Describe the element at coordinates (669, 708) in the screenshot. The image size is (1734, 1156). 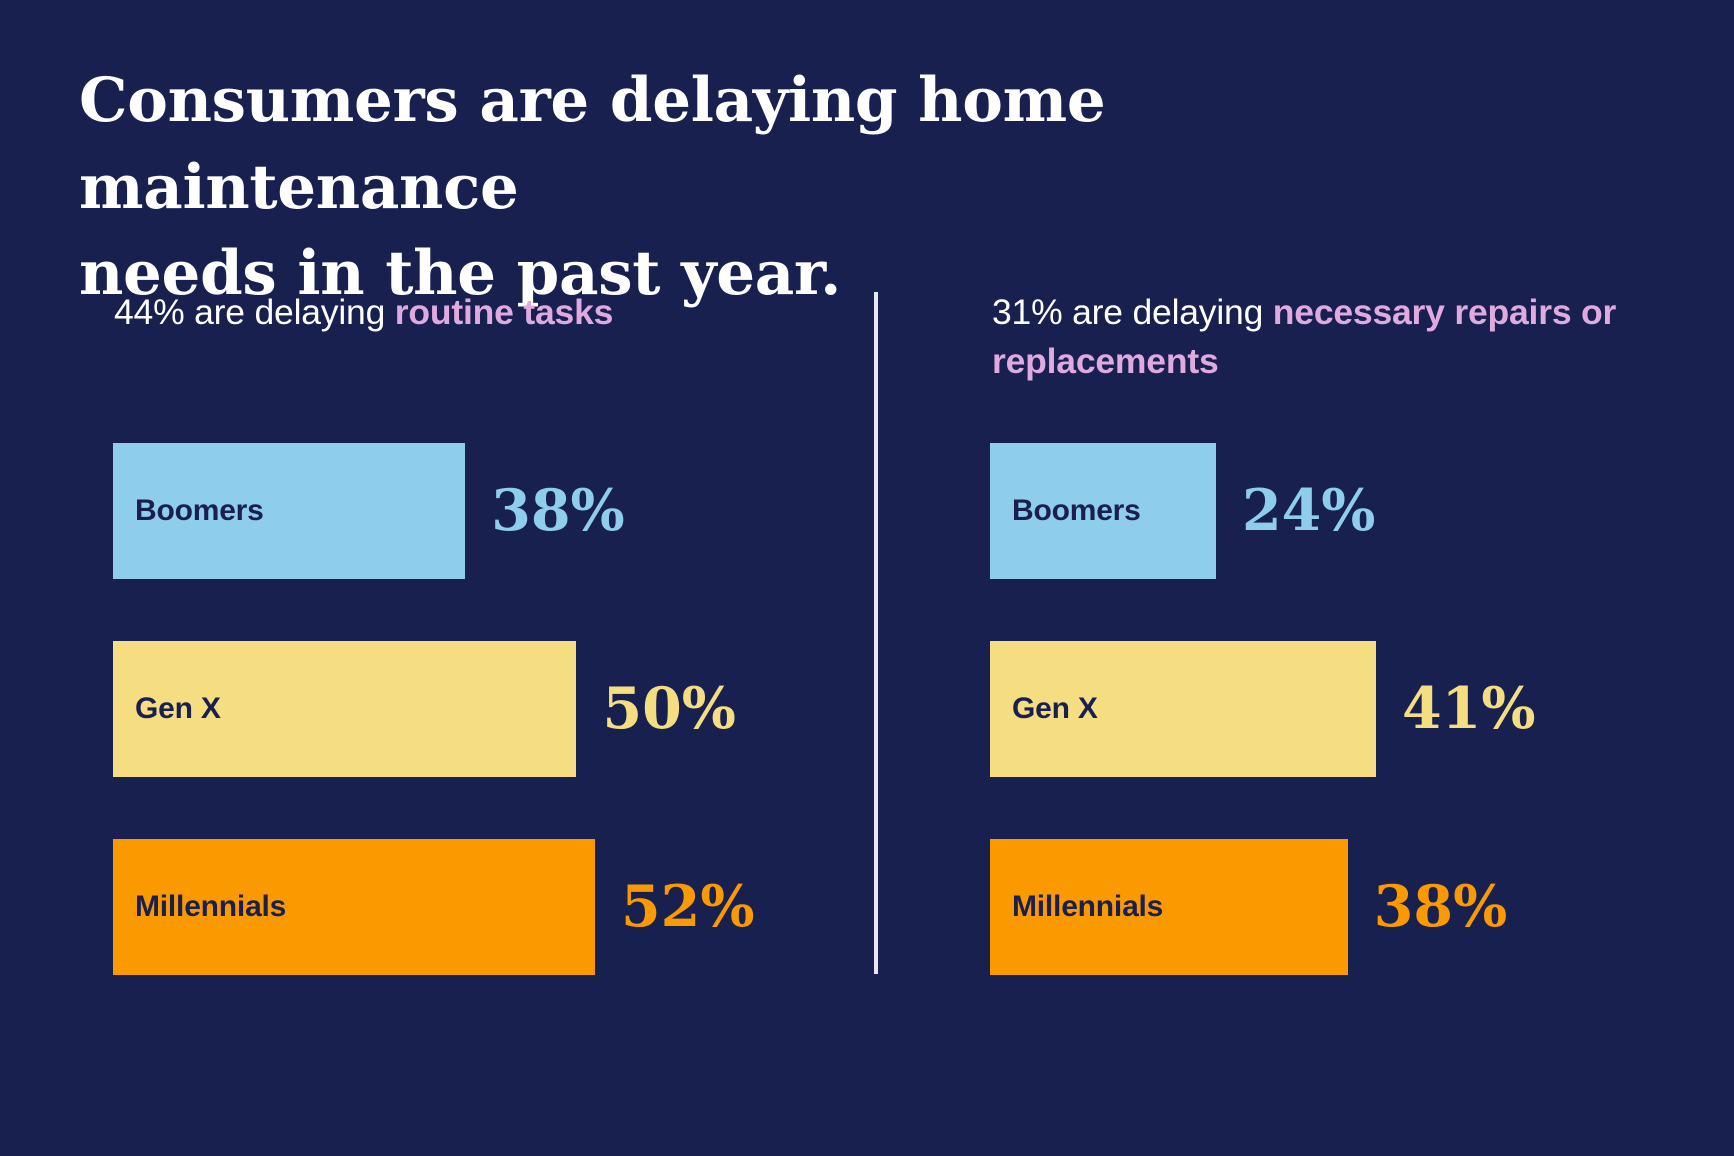
I see `bar-value: 50%` at that location.